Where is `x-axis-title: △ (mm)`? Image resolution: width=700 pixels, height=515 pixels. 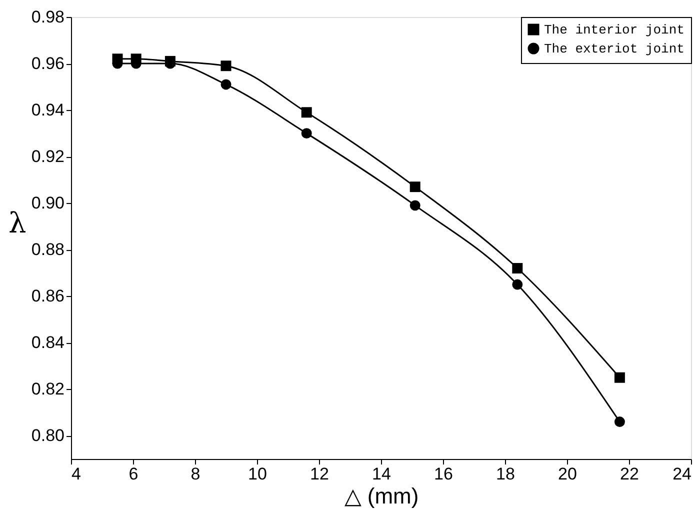 x-axis-title: △ (mm) is located at coordinates (381, 496).